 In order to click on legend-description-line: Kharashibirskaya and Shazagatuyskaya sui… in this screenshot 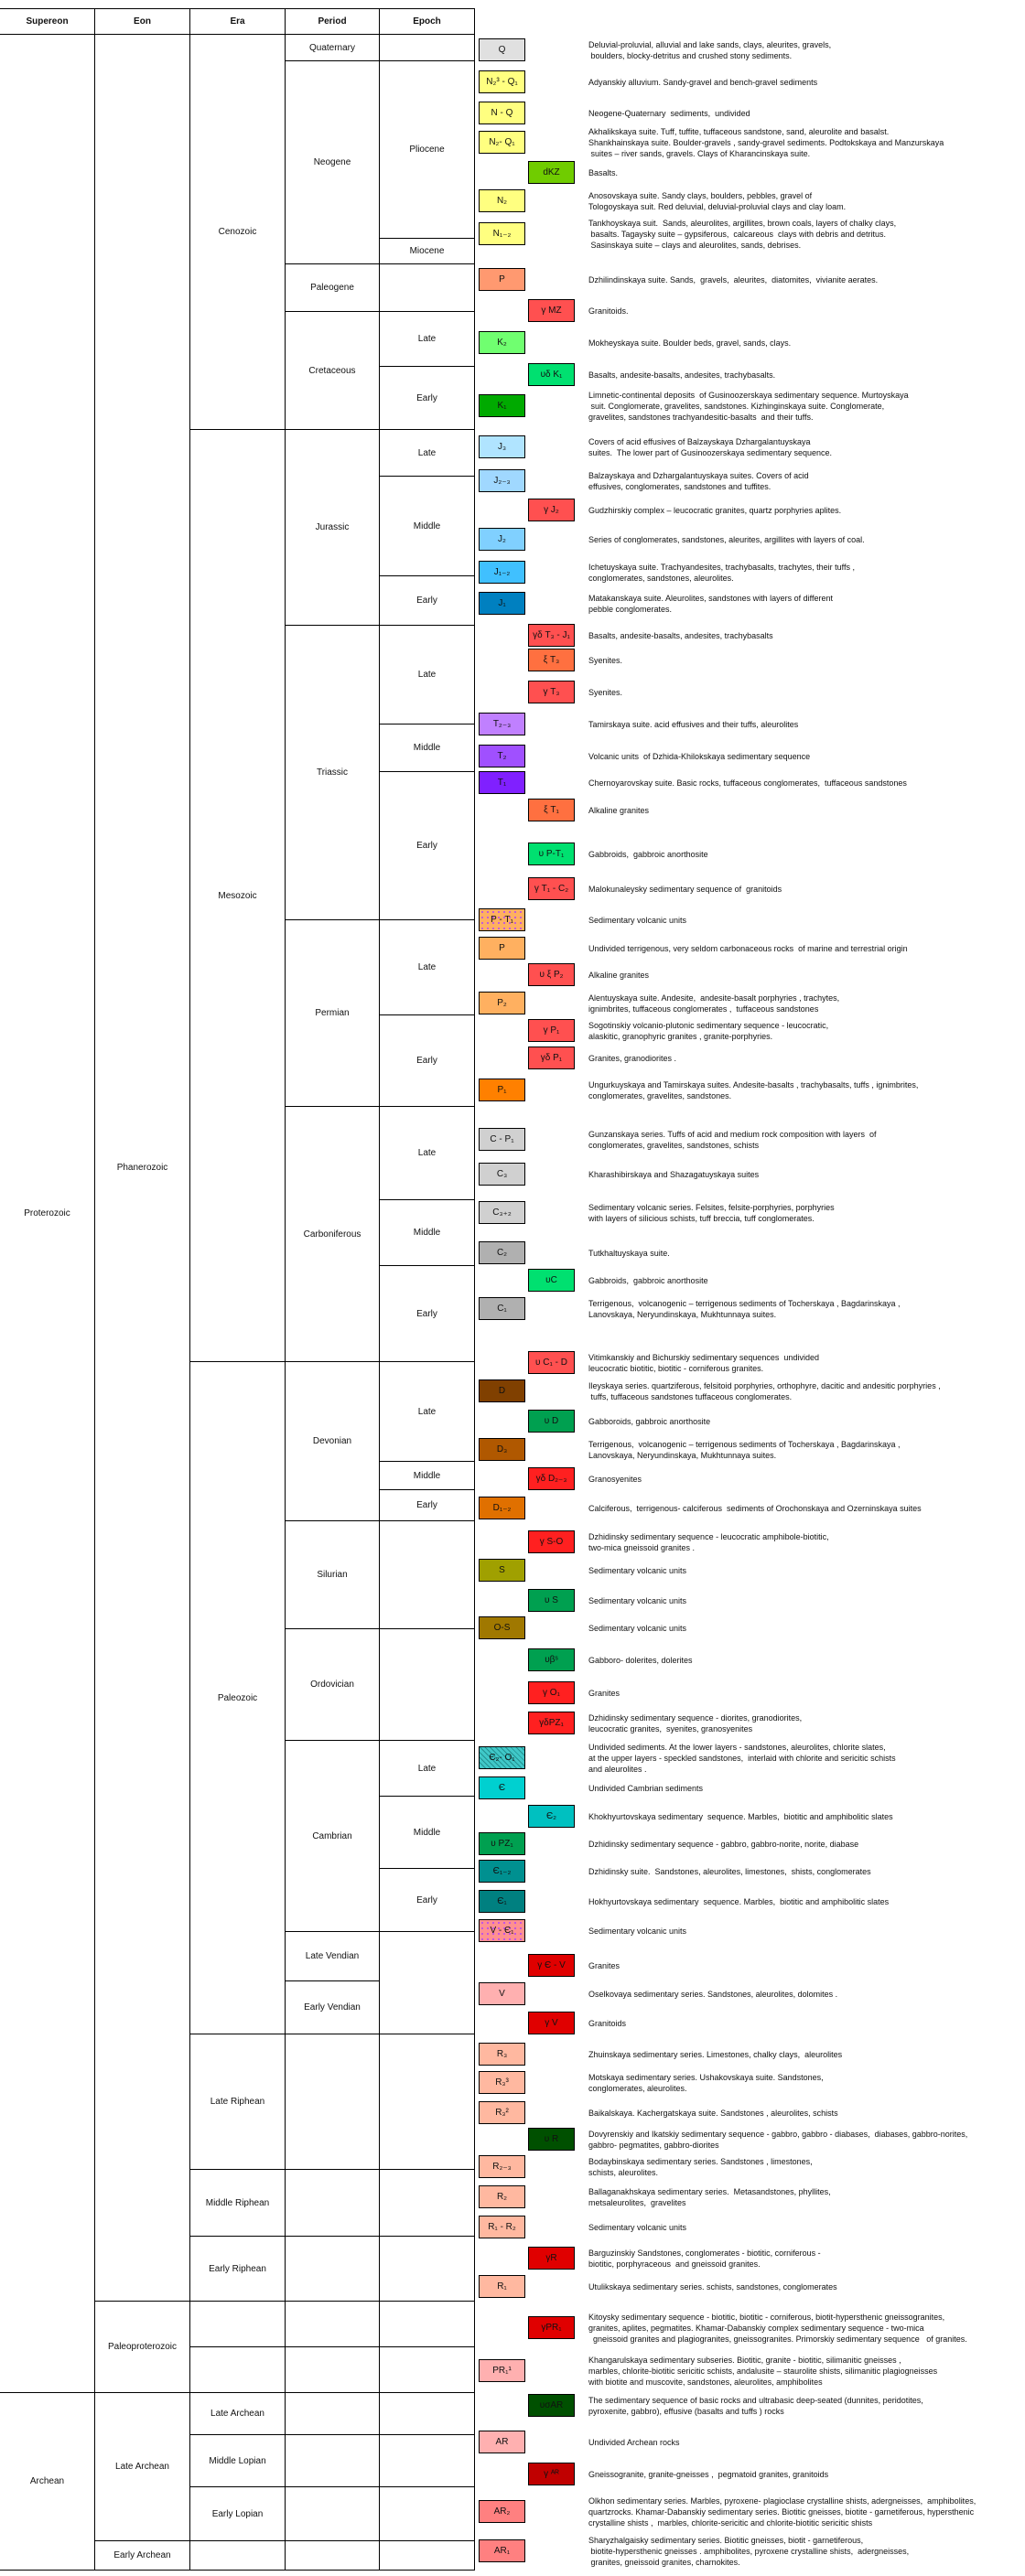, I will do `click(674, 1174)`.